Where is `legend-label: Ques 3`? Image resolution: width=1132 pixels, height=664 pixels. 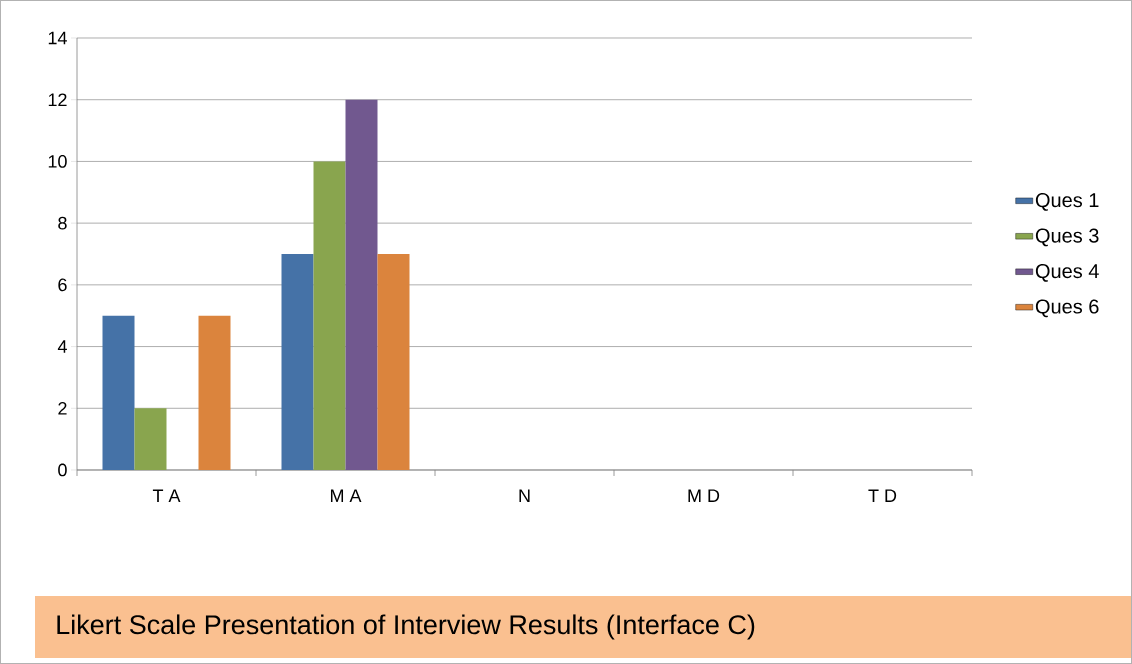
legend-label: Ques 3 is located at coordinates (1067, 237).